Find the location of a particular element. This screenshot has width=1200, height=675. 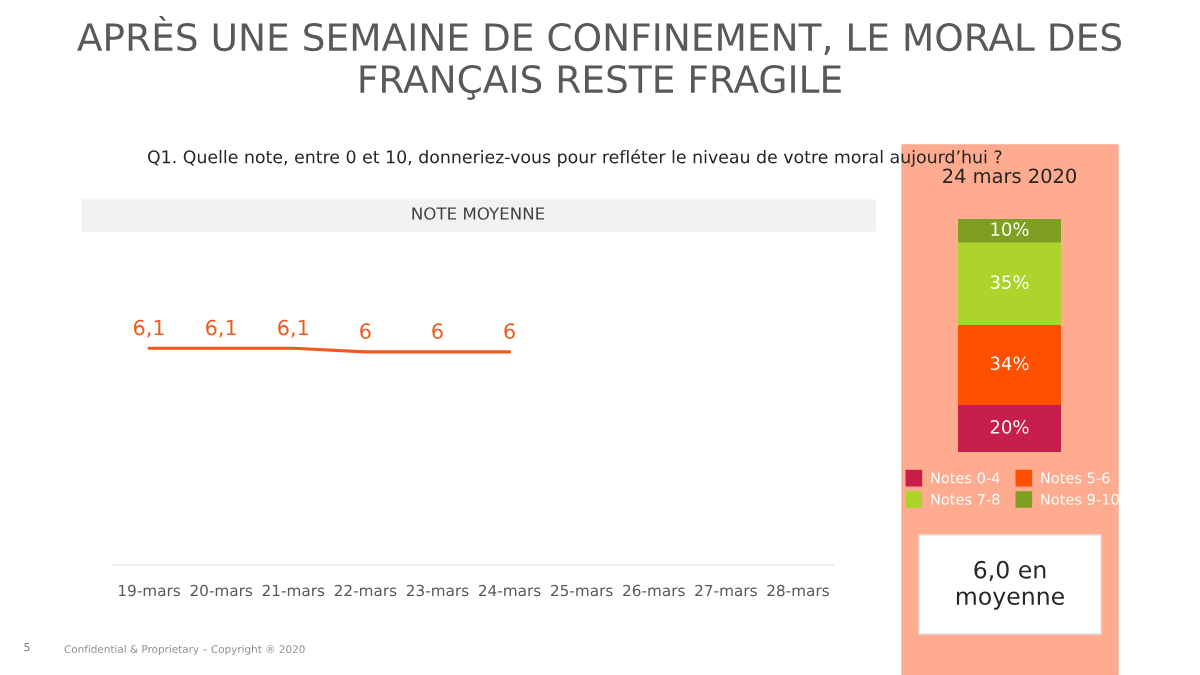

x-tick-label: 19-mars is located at coordinates (150, 590).